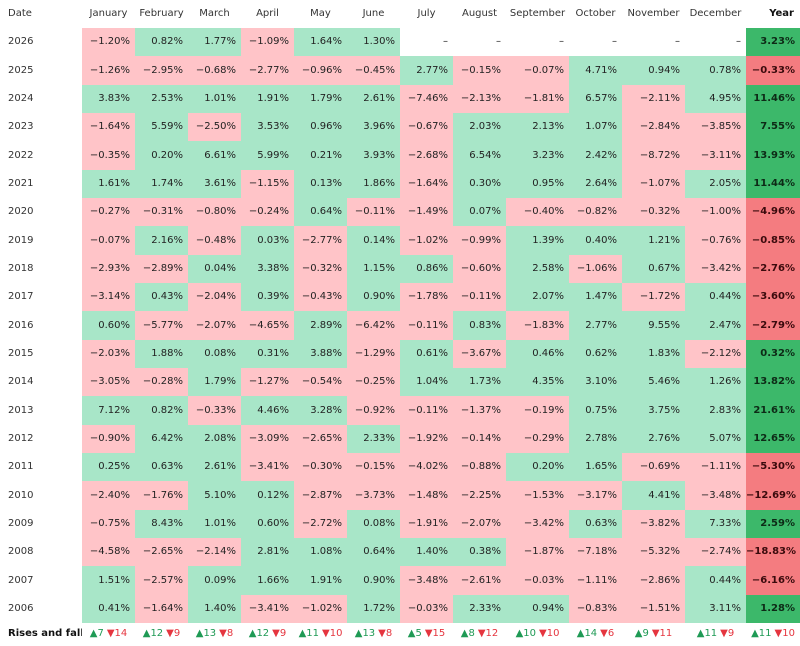 This screenshot has height=646, width=800. Describe the element at coordinates (108, 184) in the screenshot. I see `value-cell: 1.61%` at that location.